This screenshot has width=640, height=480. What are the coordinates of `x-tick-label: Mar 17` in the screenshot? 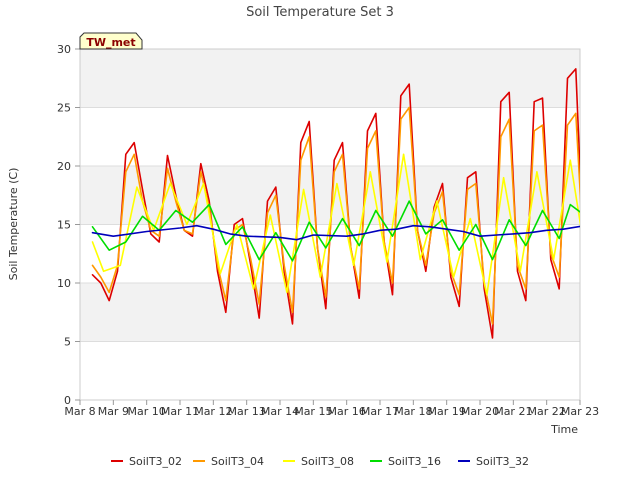 It's located at (380, 411).